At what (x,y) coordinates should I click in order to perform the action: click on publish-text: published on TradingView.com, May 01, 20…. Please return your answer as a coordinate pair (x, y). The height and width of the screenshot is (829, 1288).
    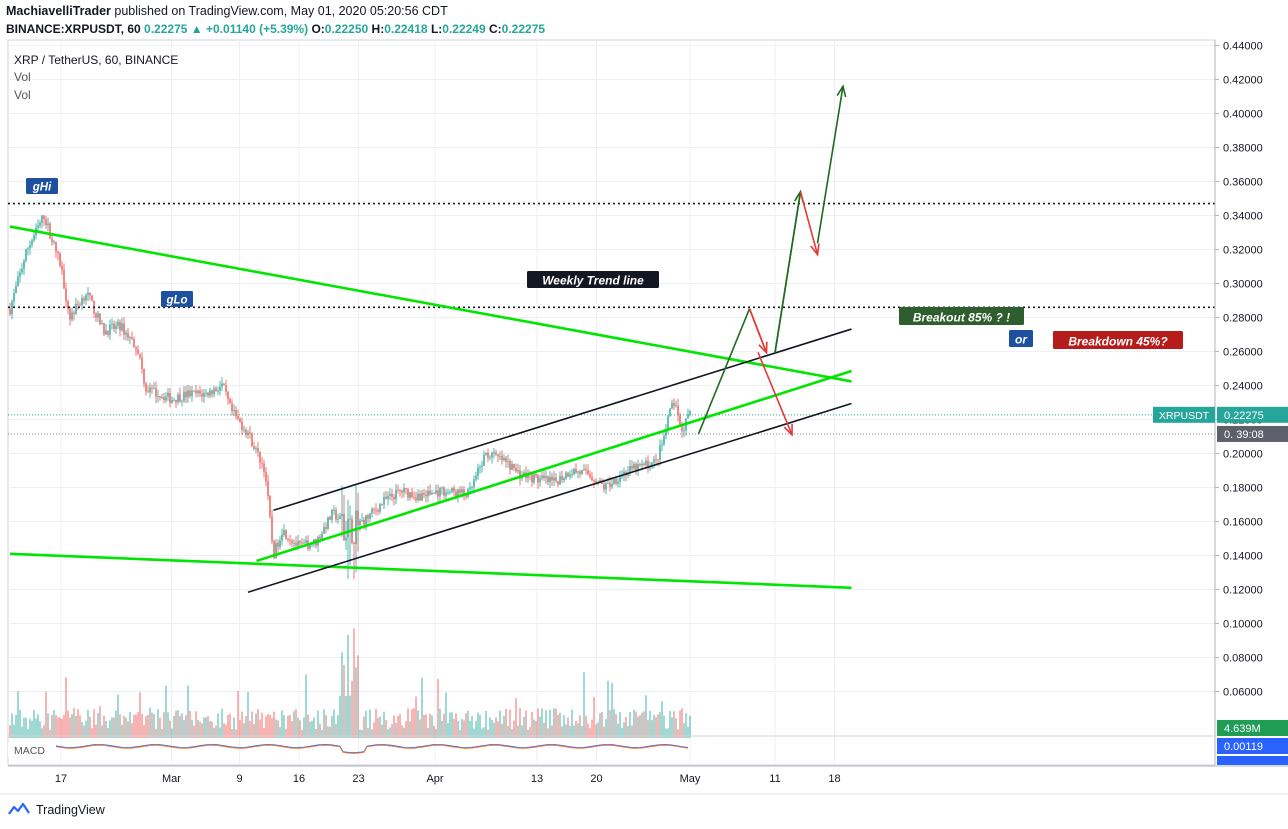
    Looking at the image, I should click on (279, 11).